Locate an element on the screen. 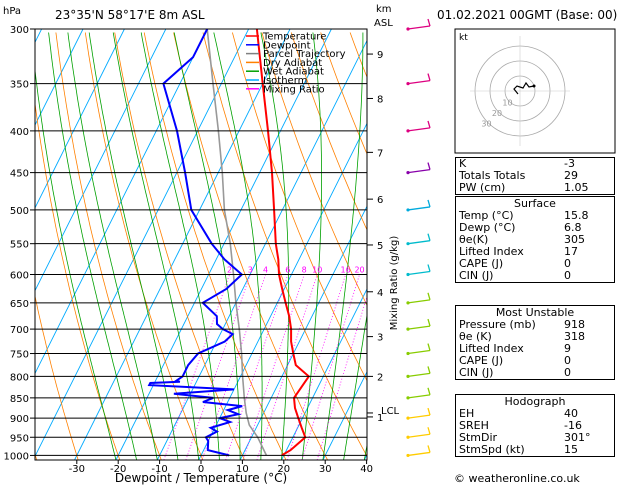 This screenshot has height=486, width=629. dewpoint-curve is located at coordinates (195, 243).